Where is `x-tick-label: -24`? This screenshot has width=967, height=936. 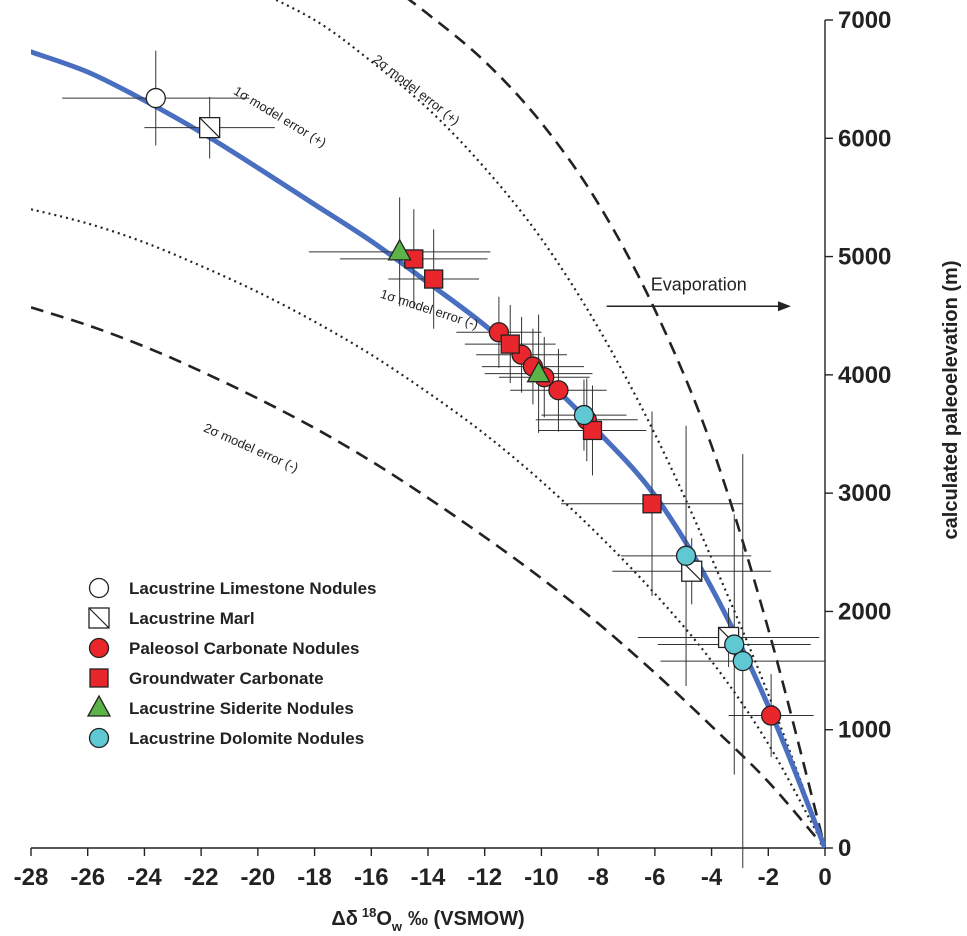
x-tick-label: -24 is located at coordinates (144, 877).